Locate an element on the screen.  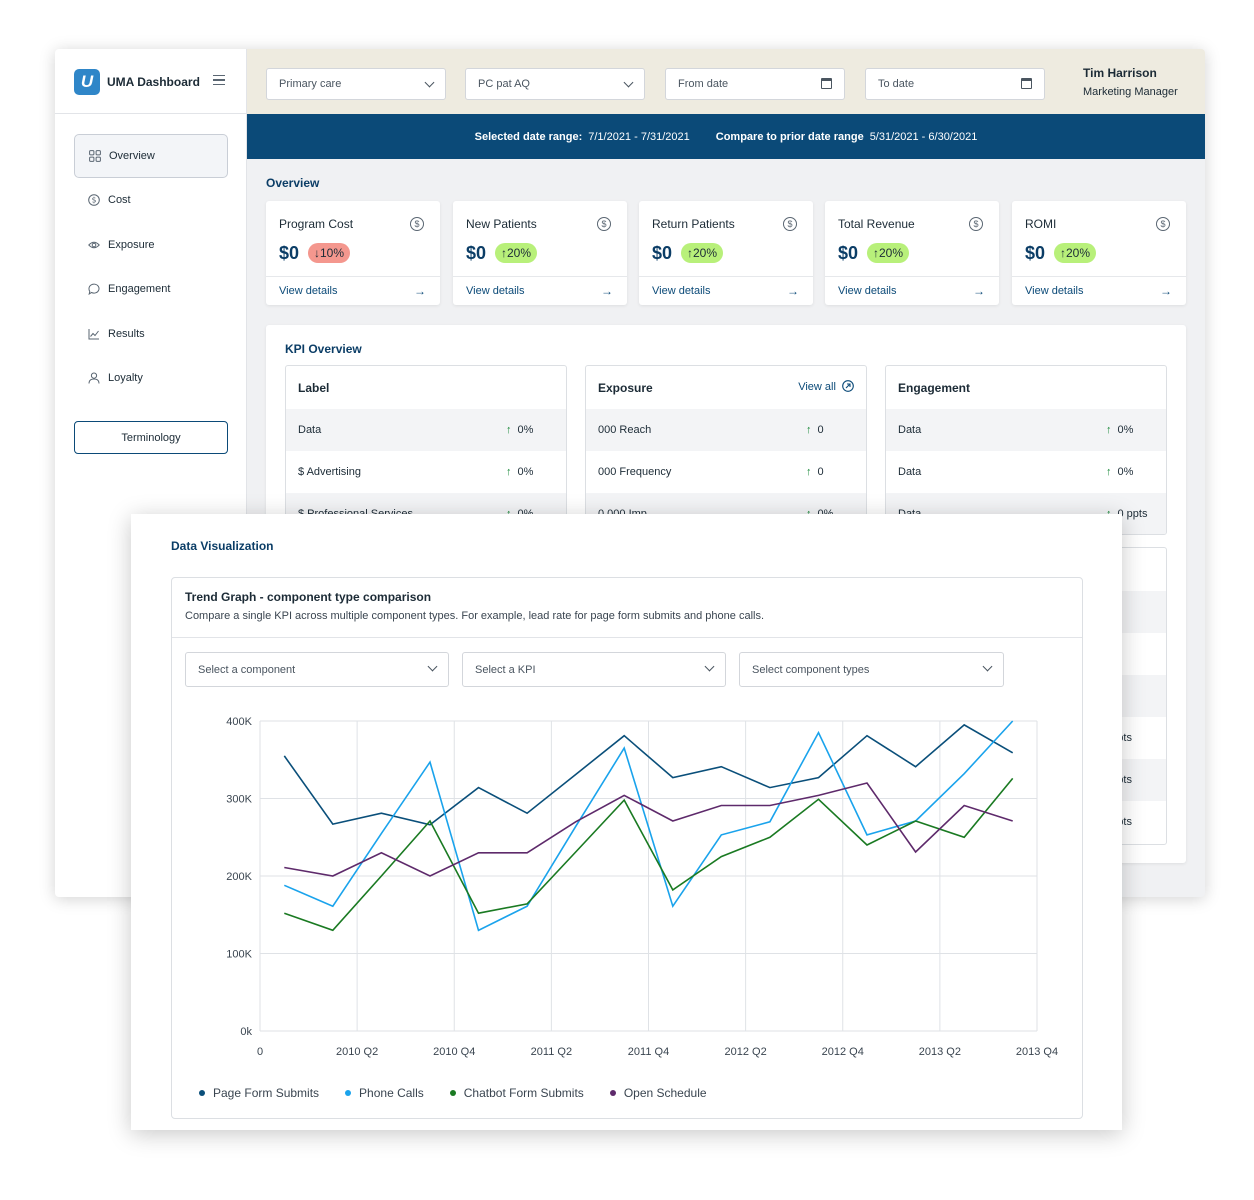
kpi-table-engagement: Engagement Data ↑ 0% Data ↑ 0% Data ↑ 0 ppts is located at coordinates (1026, 450).